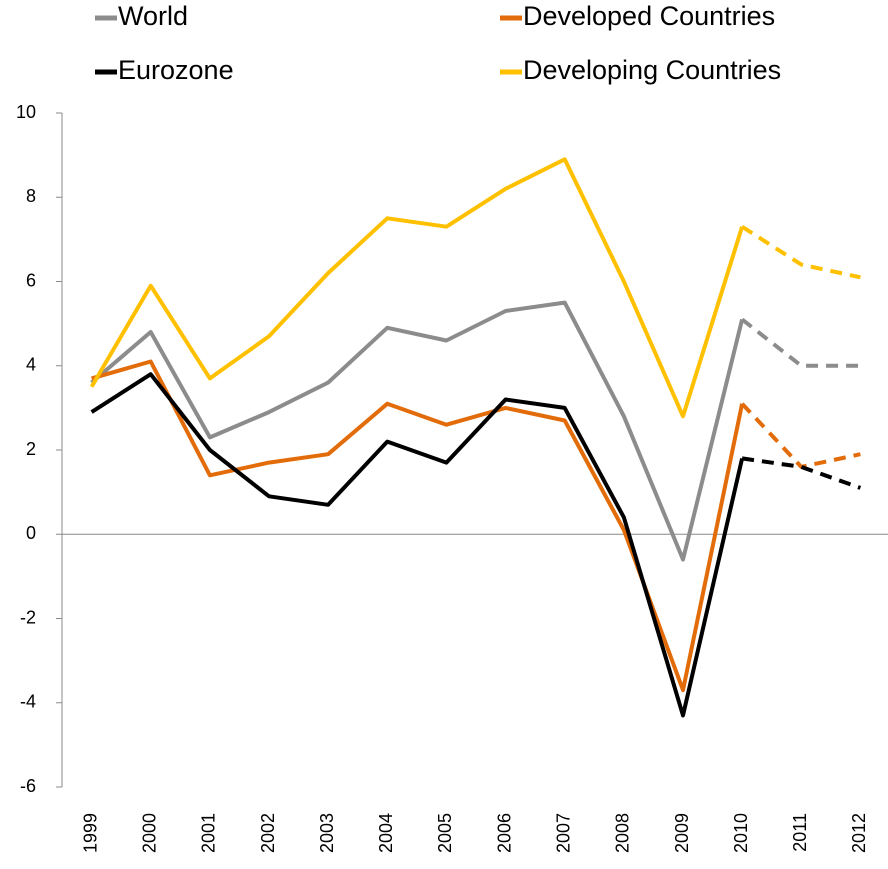  Describe the element at coordinates (859, 833) in the screenshot. I see `x-tick-label: 2012` at that location.